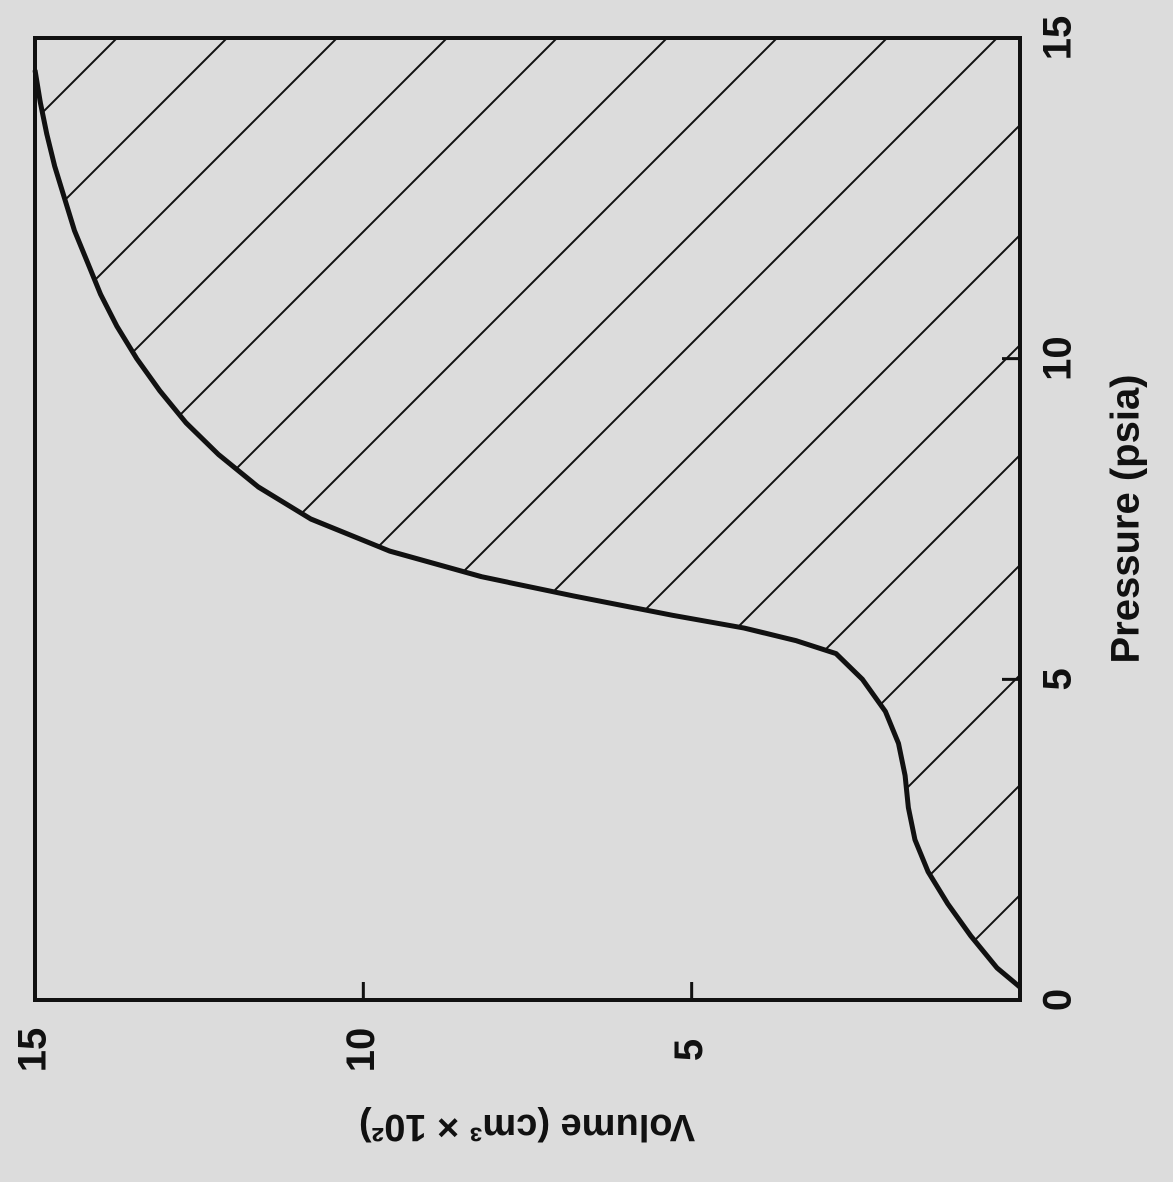 Image resolution: width=1173 pixels, height=1182 pixels. What do you see at coordinates (33, 1050) in the screenshot?
I see `y-tick-label: 15` at bounding box center [33, 1050].